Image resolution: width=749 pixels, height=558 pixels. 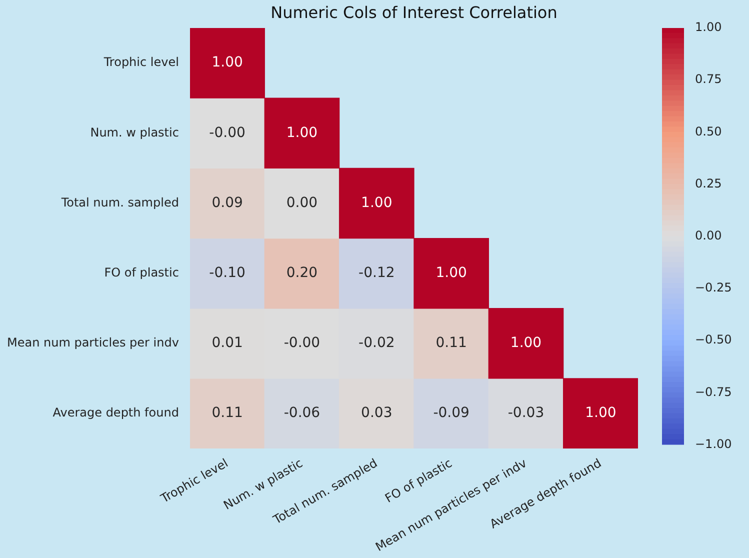 What do you see at coordinates (302, 413) in the screenshot?
I see `data-label: -0.06` at bounding box center [302, 413].